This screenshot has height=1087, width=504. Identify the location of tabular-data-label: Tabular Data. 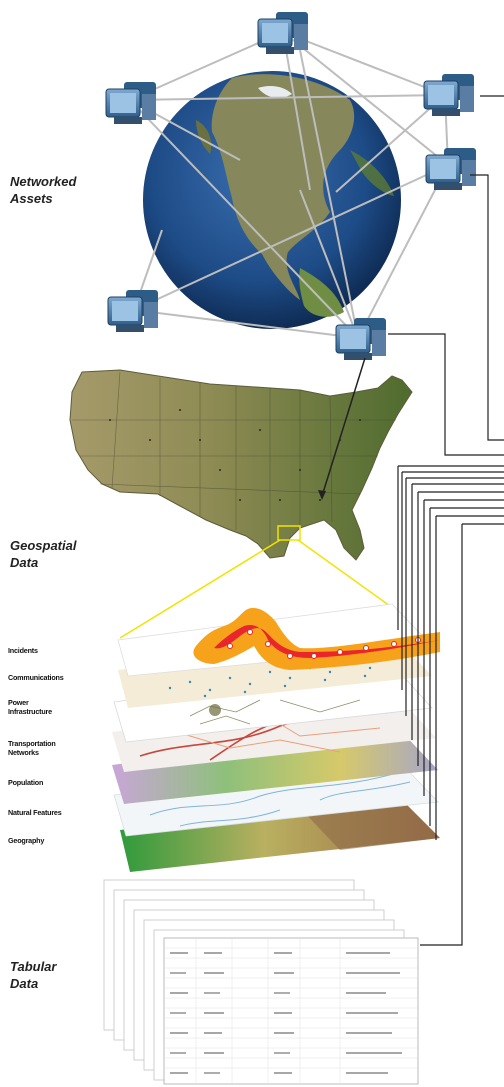
(33, 975).